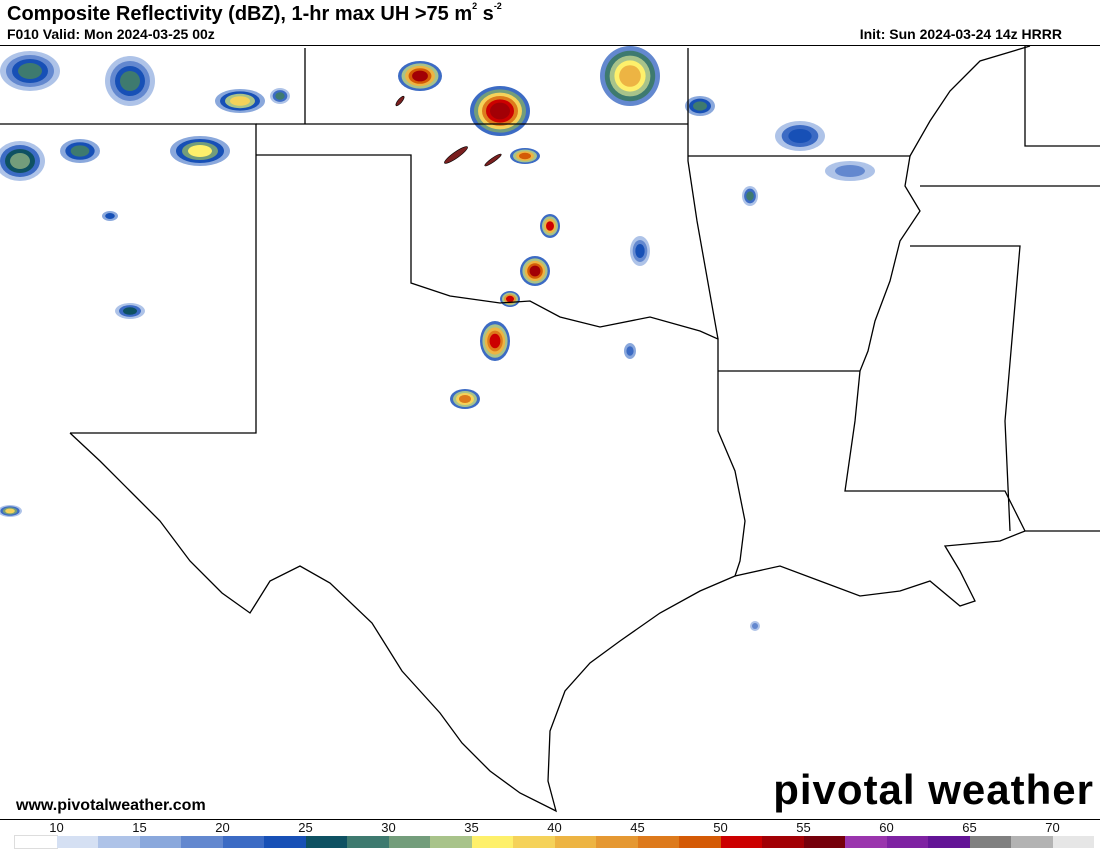  Describe the element at coordinates (56, 827) in the screenshot. I see `colorbar-label: 10` at that location.